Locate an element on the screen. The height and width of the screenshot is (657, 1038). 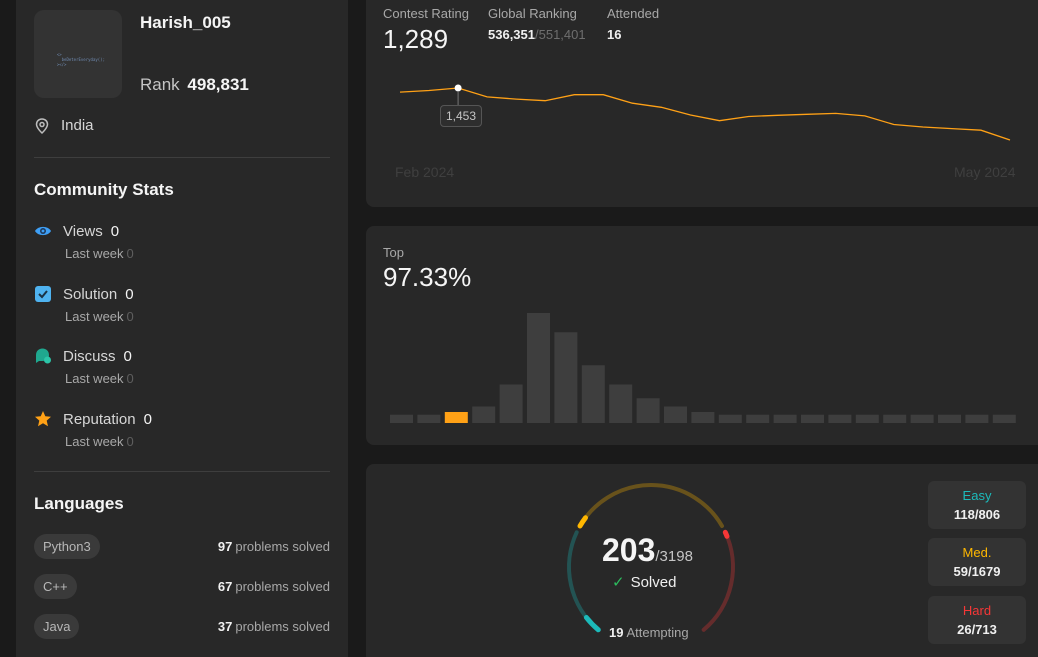
x-axis-start-label: Feb 2024 is located at coordinates (425, 172).